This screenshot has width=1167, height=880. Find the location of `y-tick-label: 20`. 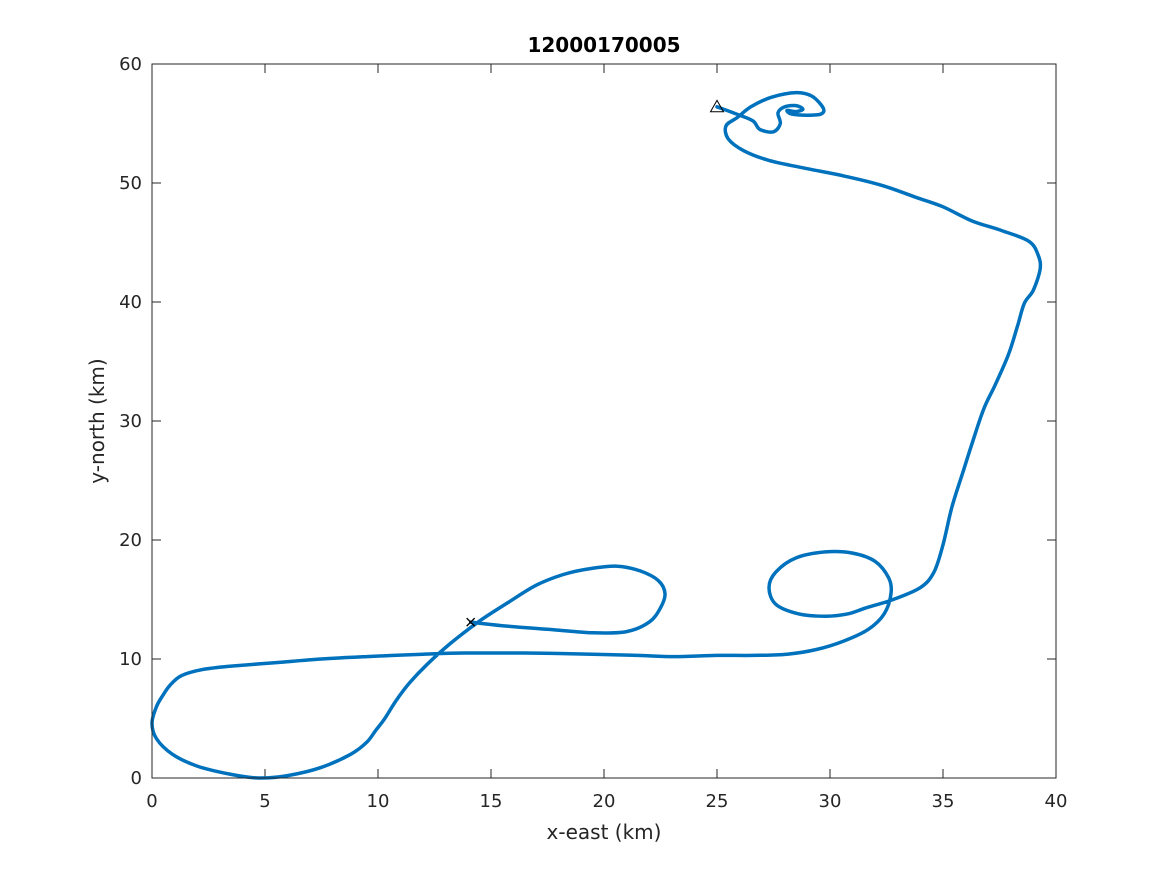

y-tick-label: 20 is located at coordinates (130, 540).